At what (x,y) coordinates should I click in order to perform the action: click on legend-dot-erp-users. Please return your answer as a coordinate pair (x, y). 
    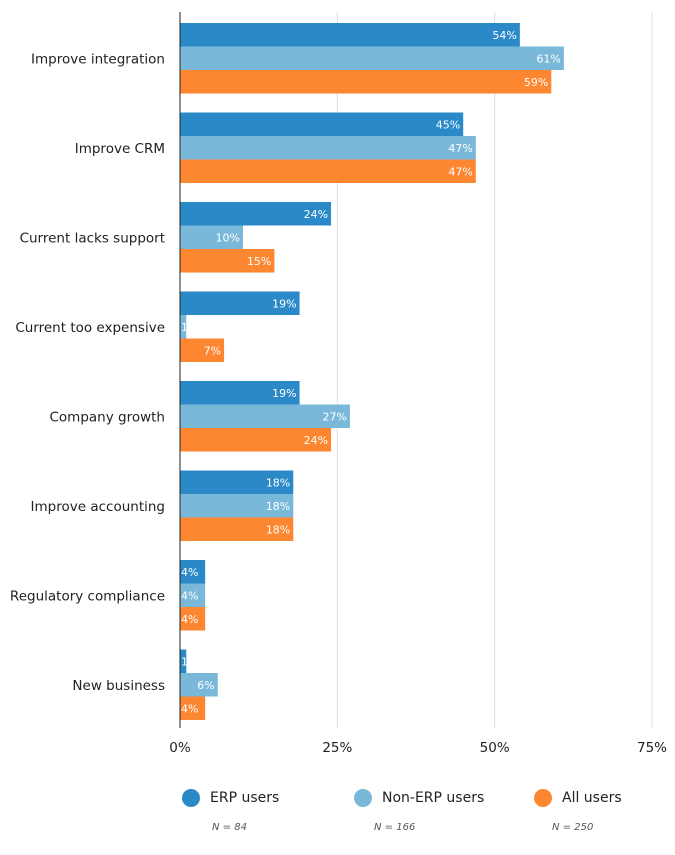
    Looking at the image, I should click on (191, 798).